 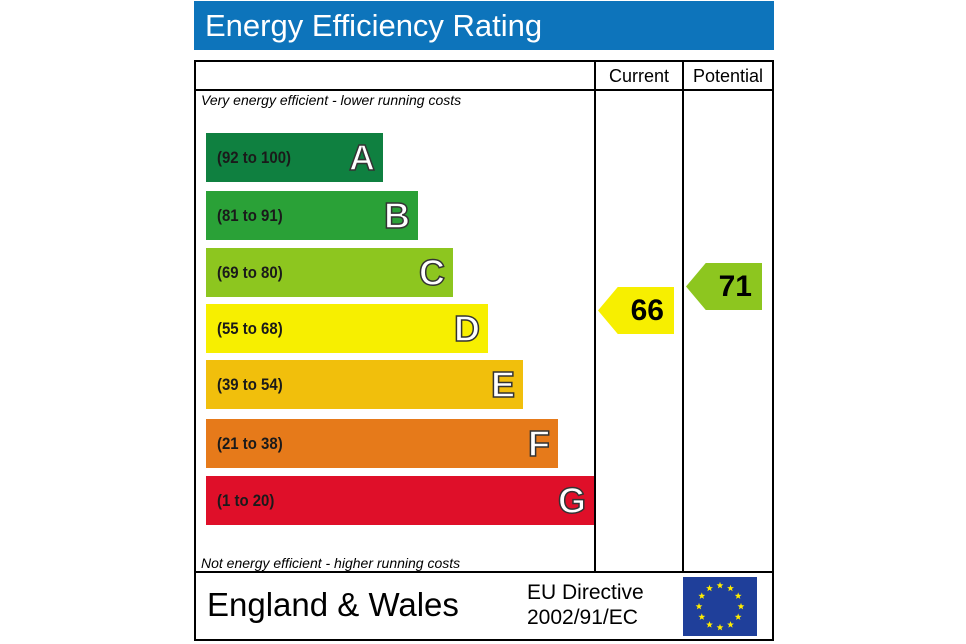 What do you see at coordinates (683, 317) in the screenshot?
I see `column-divider-potential` at bounding box center [683, 317].